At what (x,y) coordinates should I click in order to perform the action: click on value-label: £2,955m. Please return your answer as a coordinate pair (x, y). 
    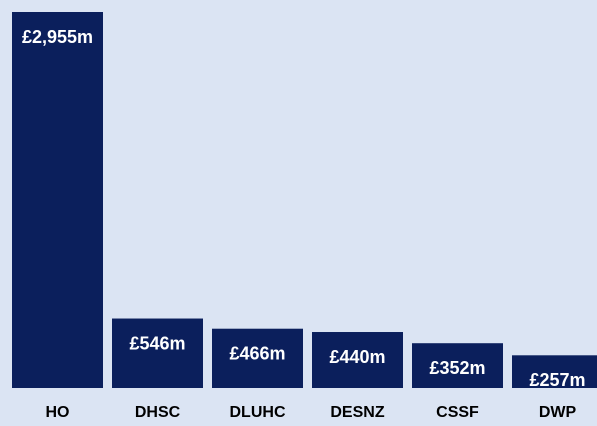
    Looking at the image, I should click on (57, 37).